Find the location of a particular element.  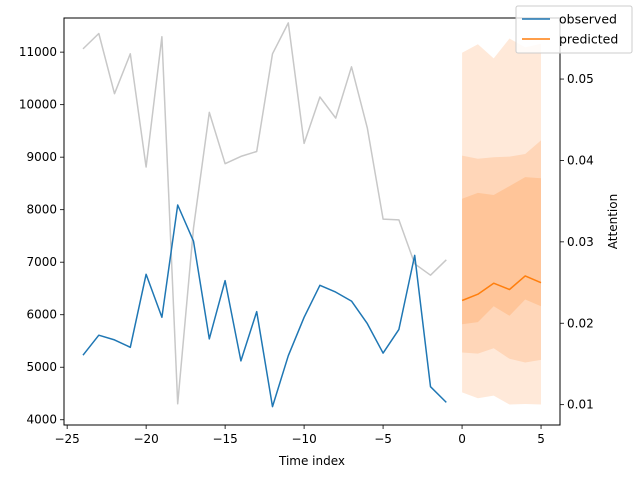

prediction-bands is located at coordinates (501, 221).